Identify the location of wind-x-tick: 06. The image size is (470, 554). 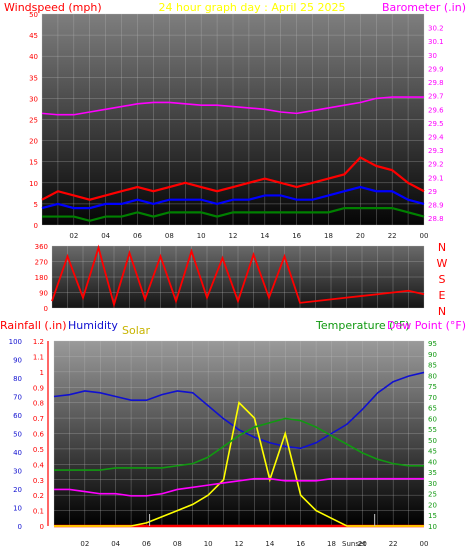
(137, 236).